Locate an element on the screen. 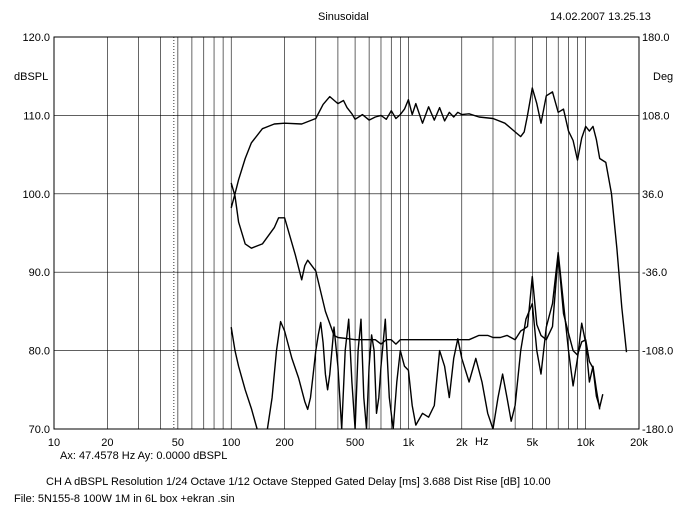  x-tick-label: 500 is located at coordinates (355, 443).